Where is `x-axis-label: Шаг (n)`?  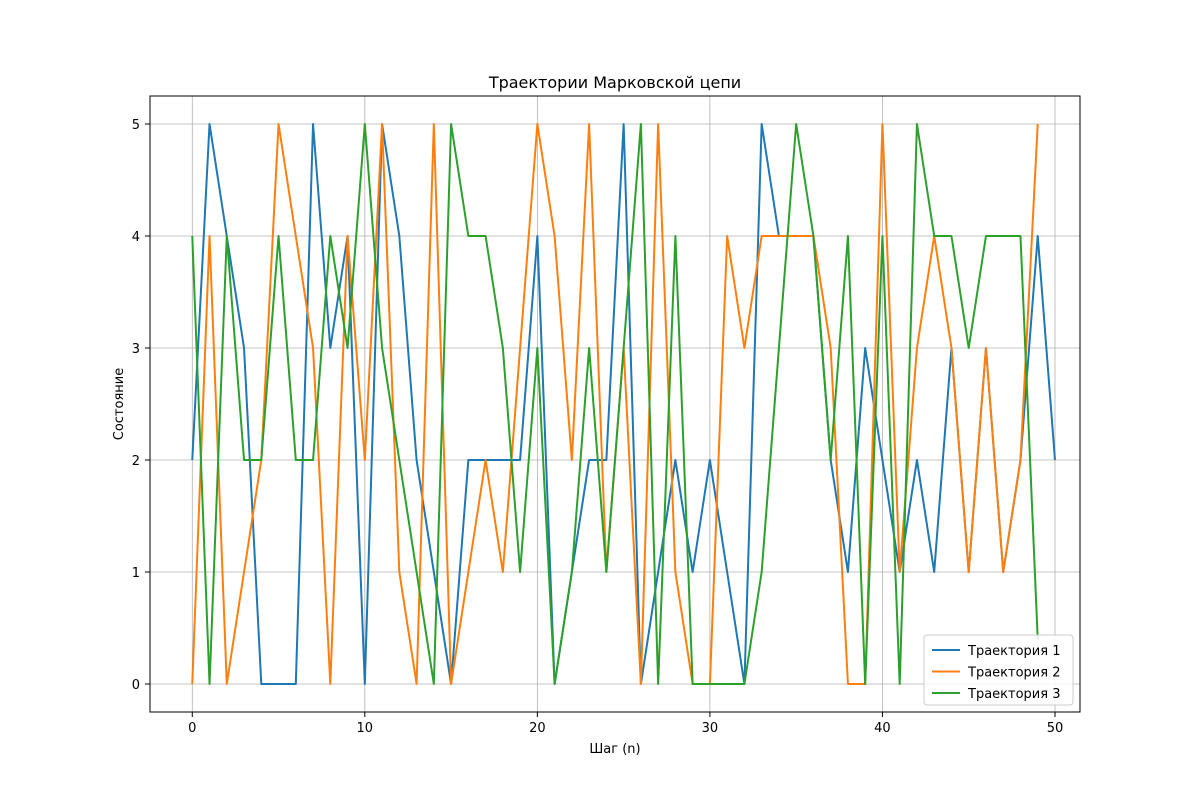 x-axis-label: Шаг (n) is located at coordinates (614, 749).